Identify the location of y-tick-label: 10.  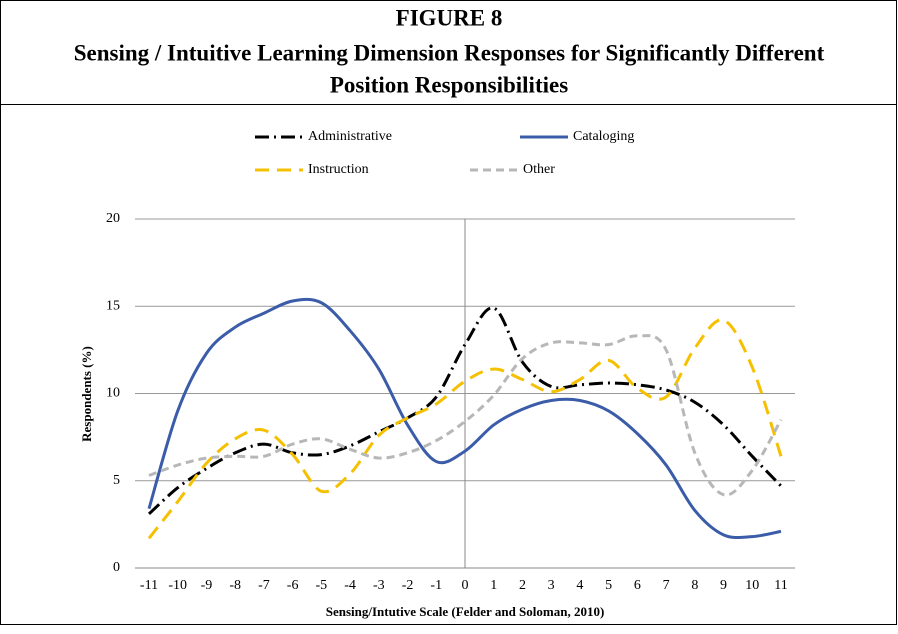
(113, 393).